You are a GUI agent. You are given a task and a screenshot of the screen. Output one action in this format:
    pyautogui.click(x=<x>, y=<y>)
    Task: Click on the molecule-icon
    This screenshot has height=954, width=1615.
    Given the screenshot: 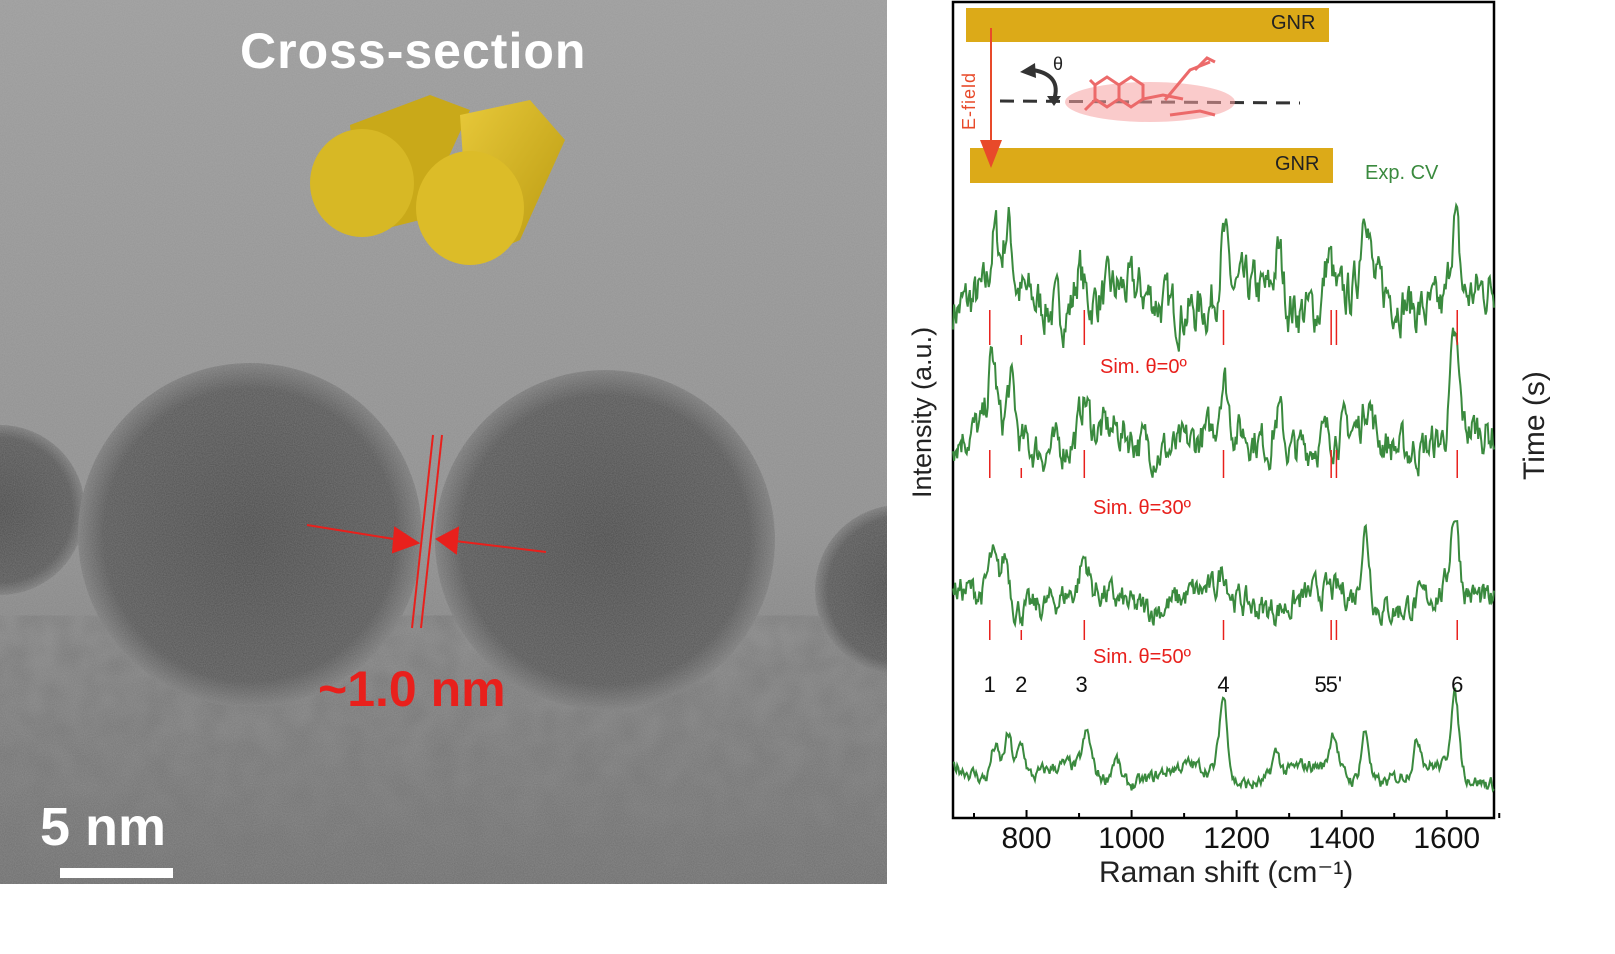 What is the action you would take?
    pyautogui.click(x=1149, y=86)
    